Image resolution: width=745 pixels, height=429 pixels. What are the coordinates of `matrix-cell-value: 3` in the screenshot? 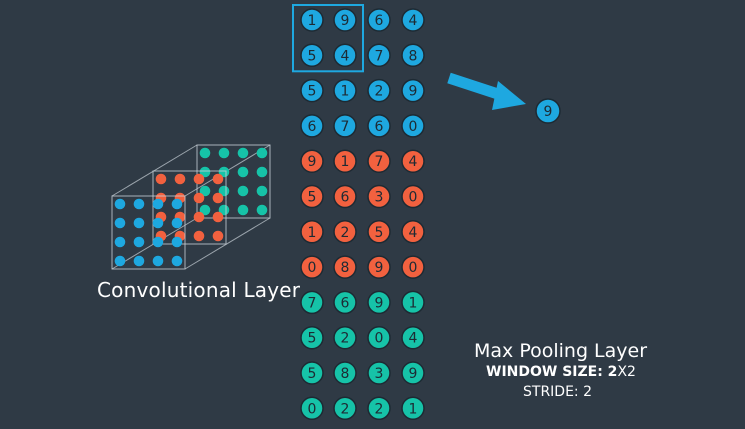 It's located at (379, 374).